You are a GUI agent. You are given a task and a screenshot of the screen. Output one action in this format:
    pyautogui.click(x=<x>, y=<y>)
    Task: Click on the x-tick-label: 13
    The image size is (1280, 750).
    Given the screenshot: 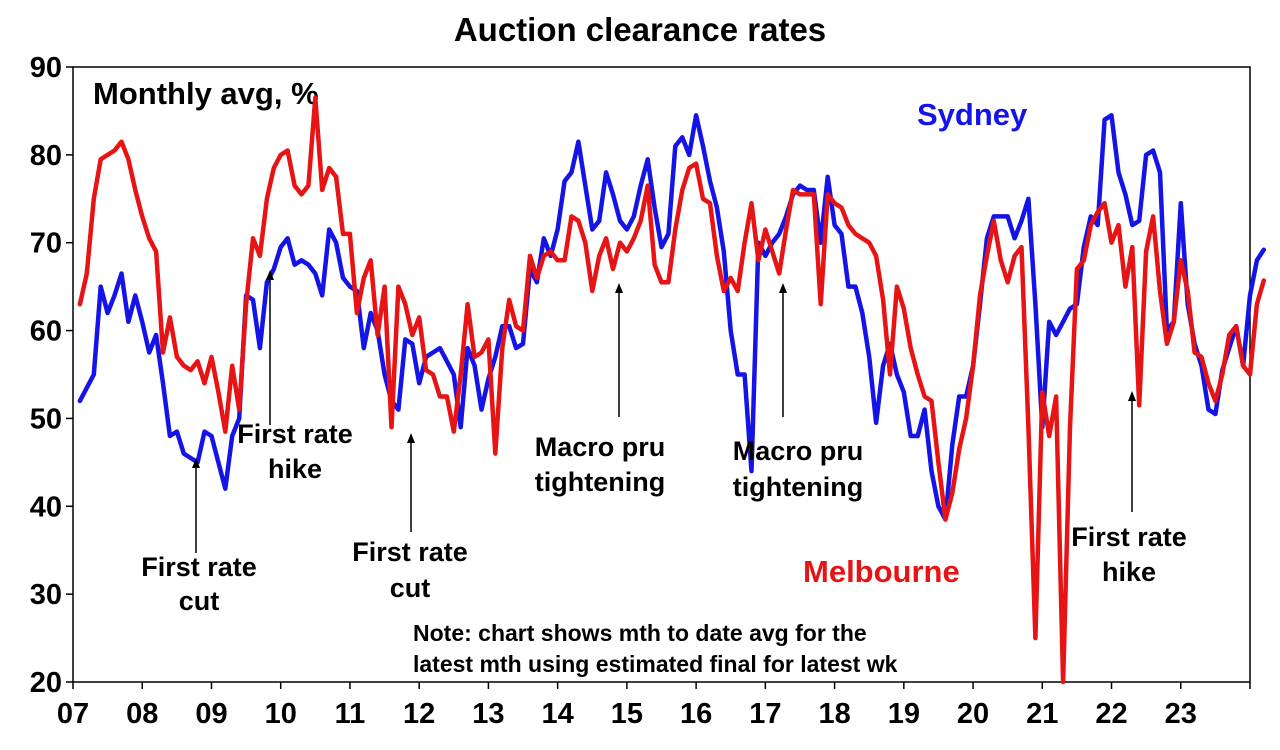 What is the action you would take?
    pyautogui.click(x=488, y=714)
    